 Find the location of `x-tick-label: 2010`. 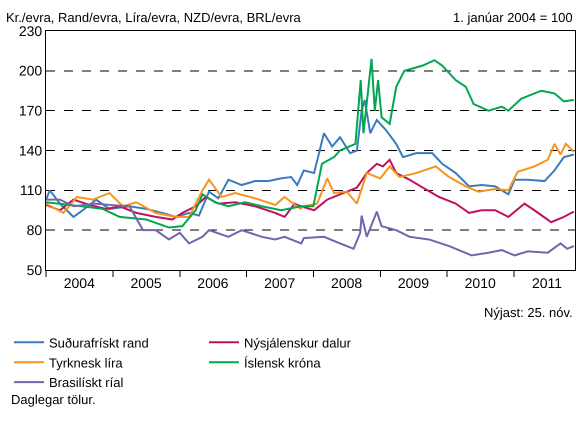

x-tick-label: 2010 is located at coordinates (480, 282).